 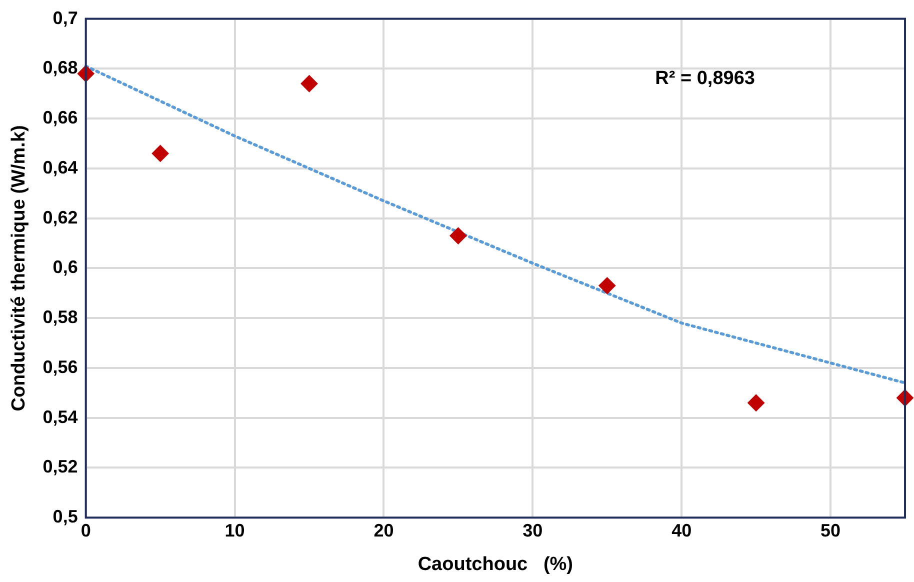 What do you see at coordinates (85, 530) in the screenshot?
I see `x-tick-label: 0` at bounding box center [85, 530].